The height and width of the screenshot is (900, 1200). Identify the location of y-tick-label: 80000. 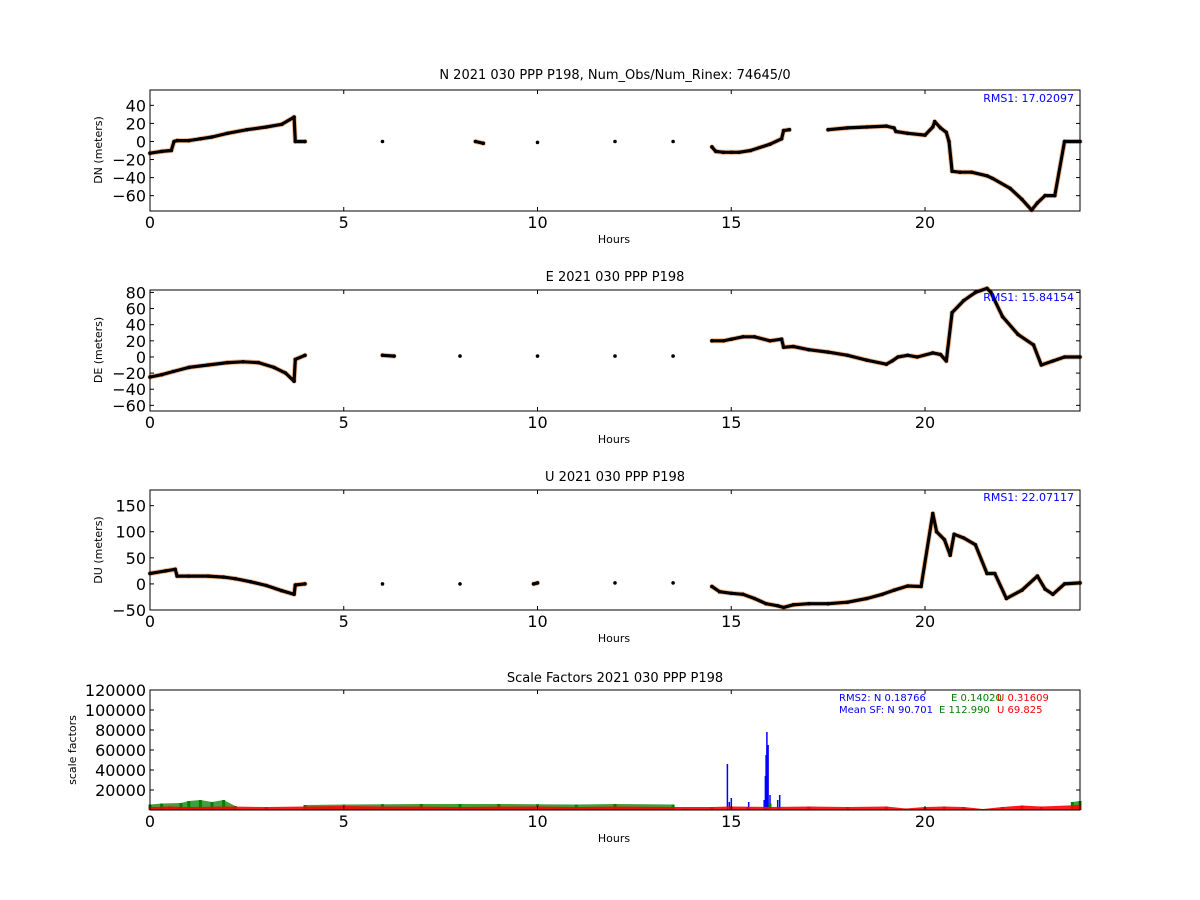
(120, 730).